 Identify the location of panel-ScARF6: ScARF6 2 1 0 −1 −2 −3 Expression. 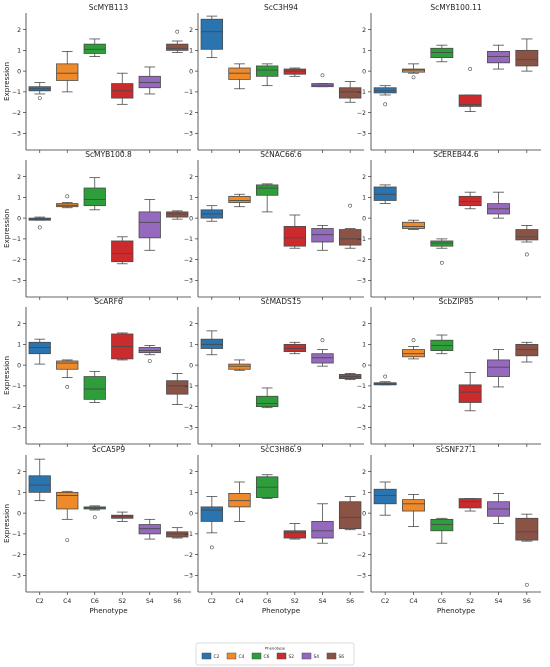
(96, 372).